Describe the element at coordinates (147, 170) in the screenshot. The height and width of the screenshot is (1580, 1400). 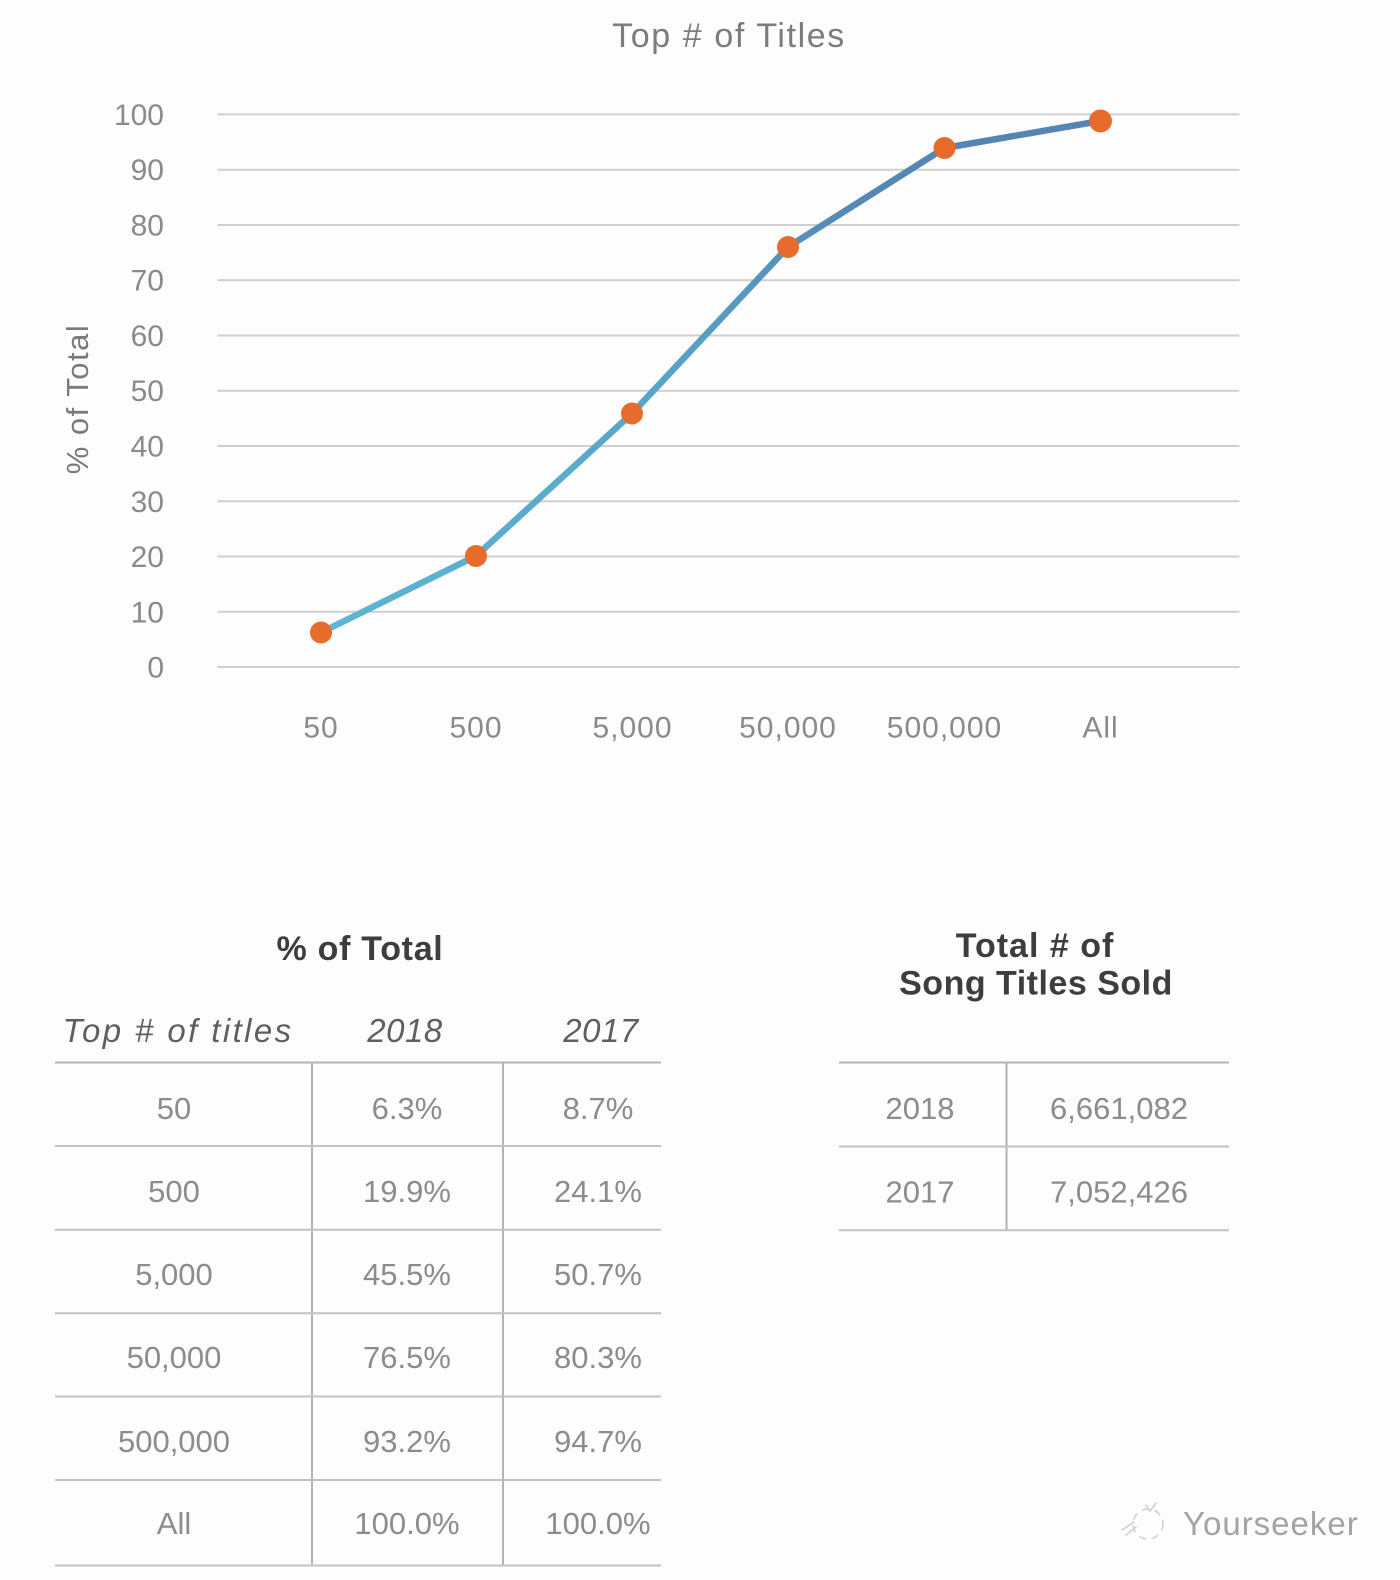
I see `svg-text: 90` at that location.